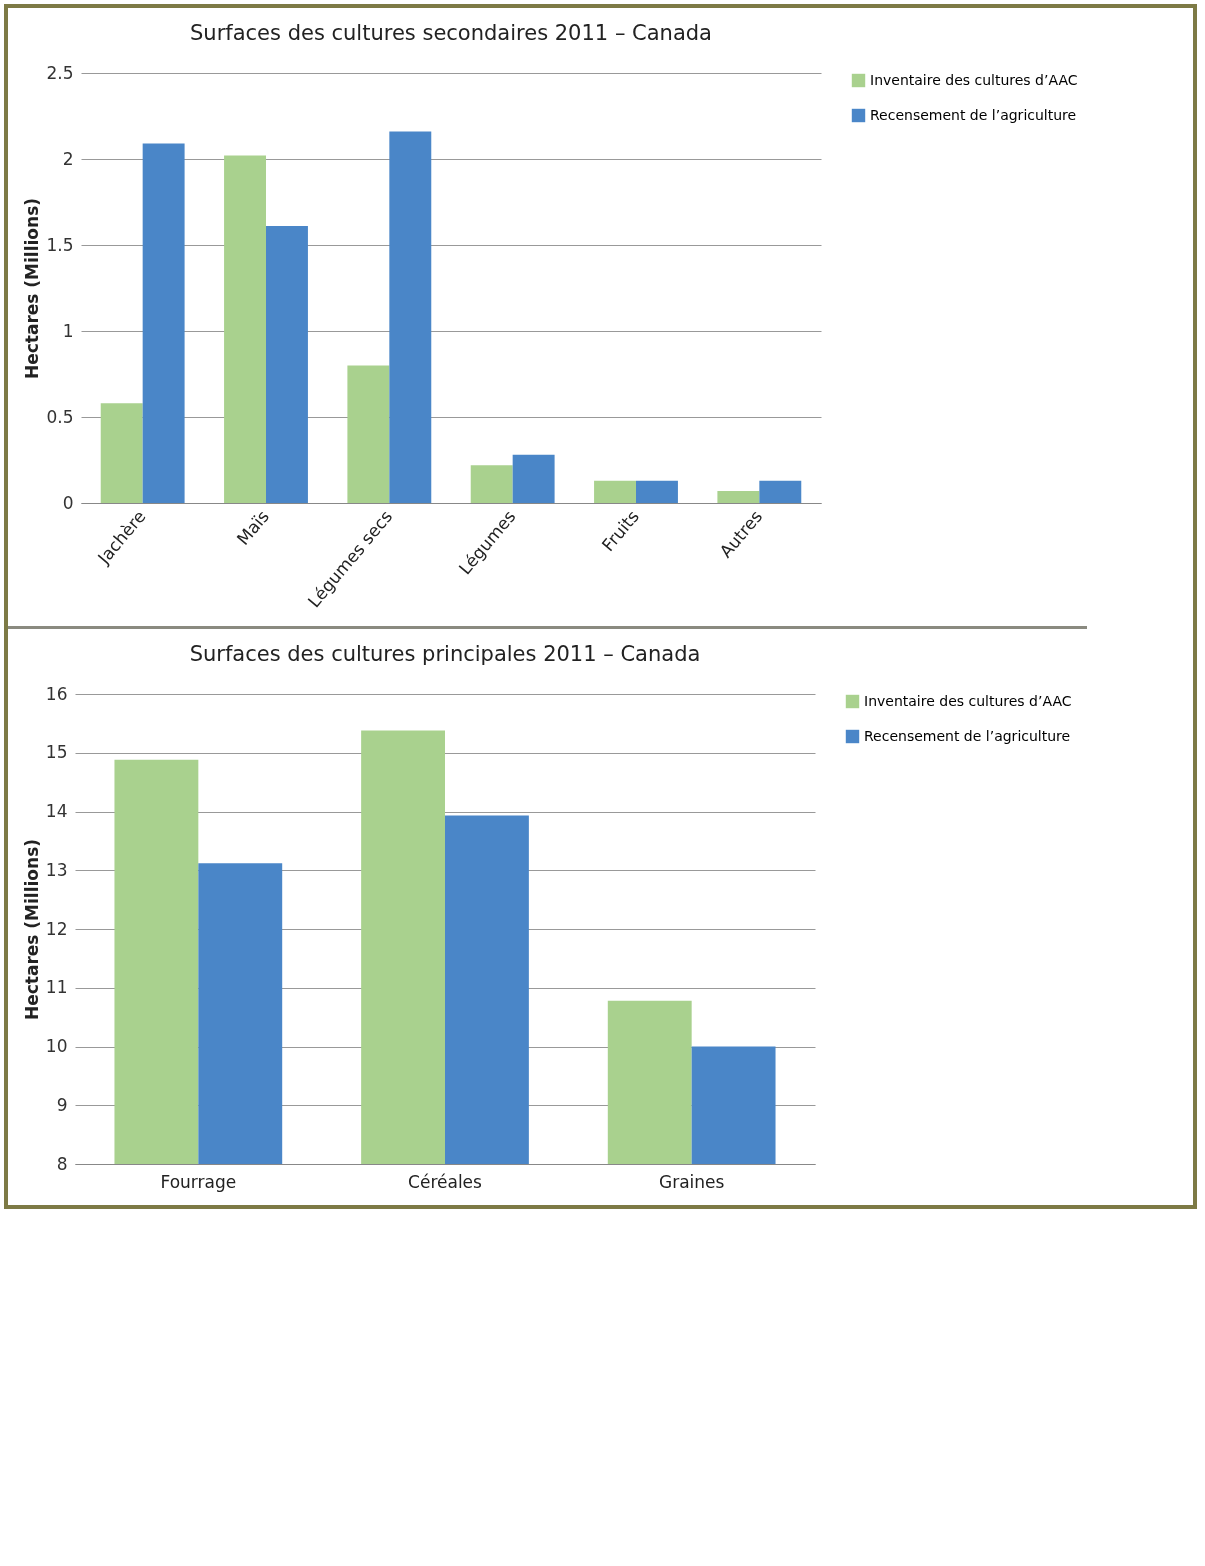  What do you see at coordinates (56, 693) in the screenshot?
I see `y-tick-label: 16` at bounding box center [56, 693].